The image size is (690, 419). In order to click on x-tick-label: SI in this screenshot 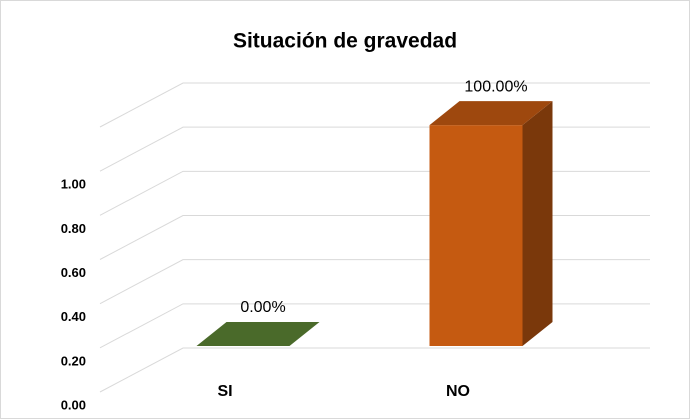, I will do `click(224, 391)`.